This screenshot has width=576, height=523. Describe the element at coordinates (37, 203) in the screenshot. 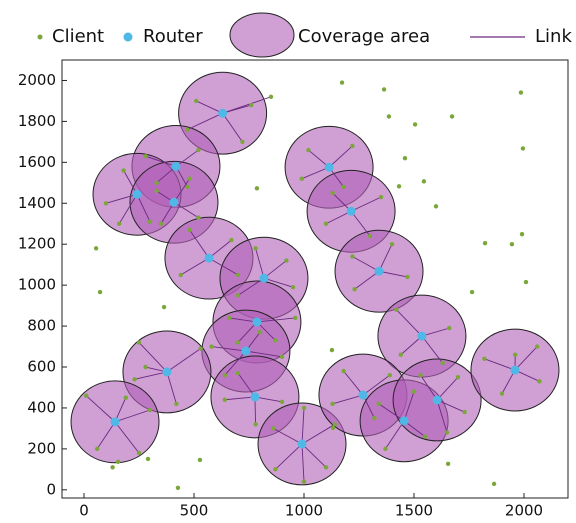

I see `y-tick-label: 1400` at that location.